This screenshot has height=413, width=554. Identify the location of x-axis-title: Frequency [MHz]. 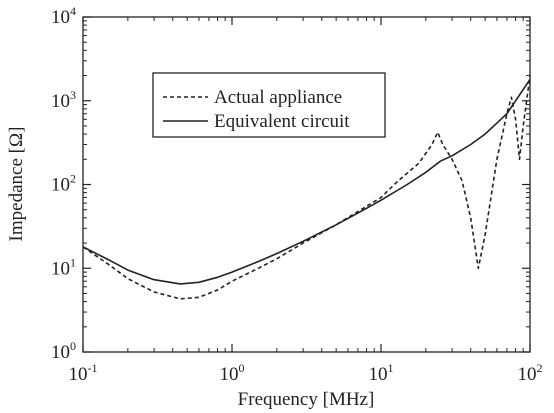
(306, 399).